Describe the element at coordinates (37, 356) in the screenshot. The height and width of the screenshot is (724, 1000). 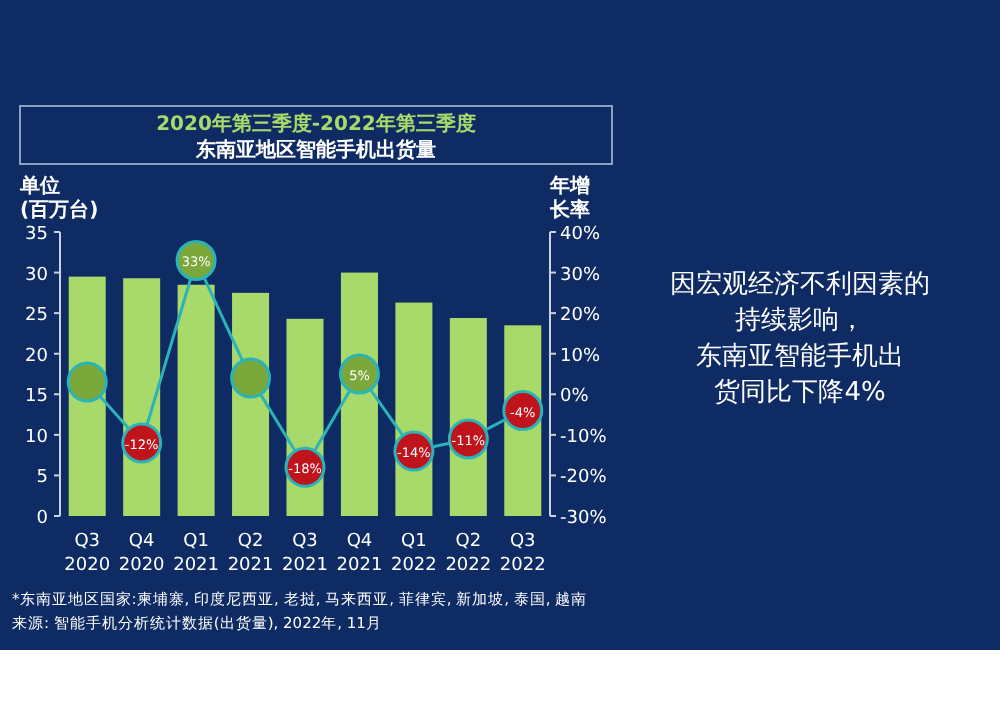
I see `y-tick-label: 20` at that location.